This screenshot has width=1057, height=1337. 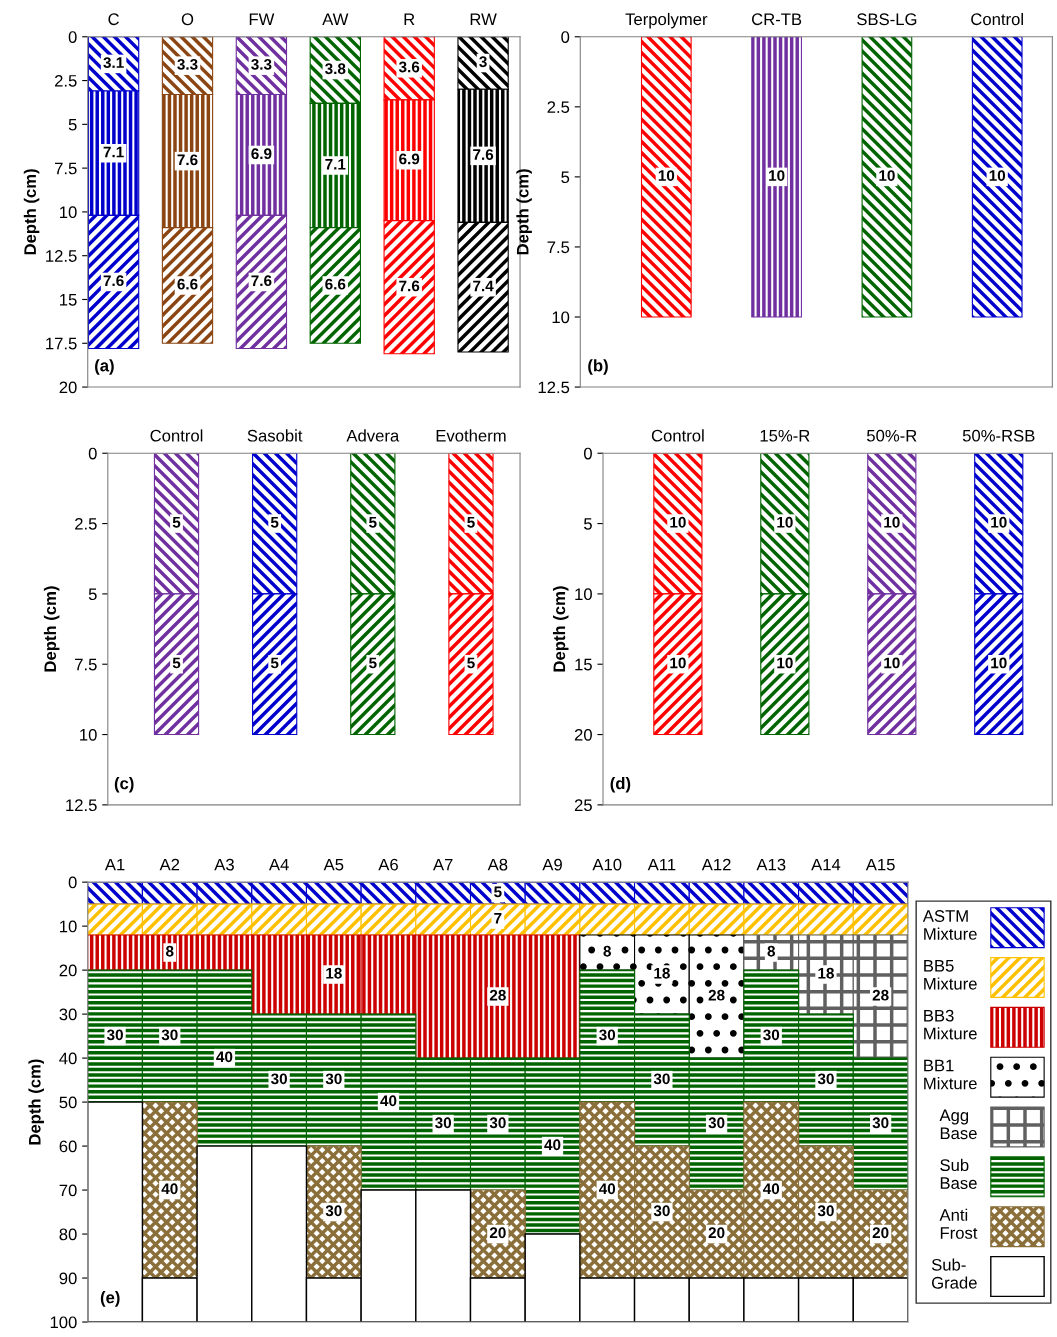 What do you see at coordinates (958, 1173) in the screenshot?
I see `legend-label: Sub Base` at bounding box center [958, 1173].